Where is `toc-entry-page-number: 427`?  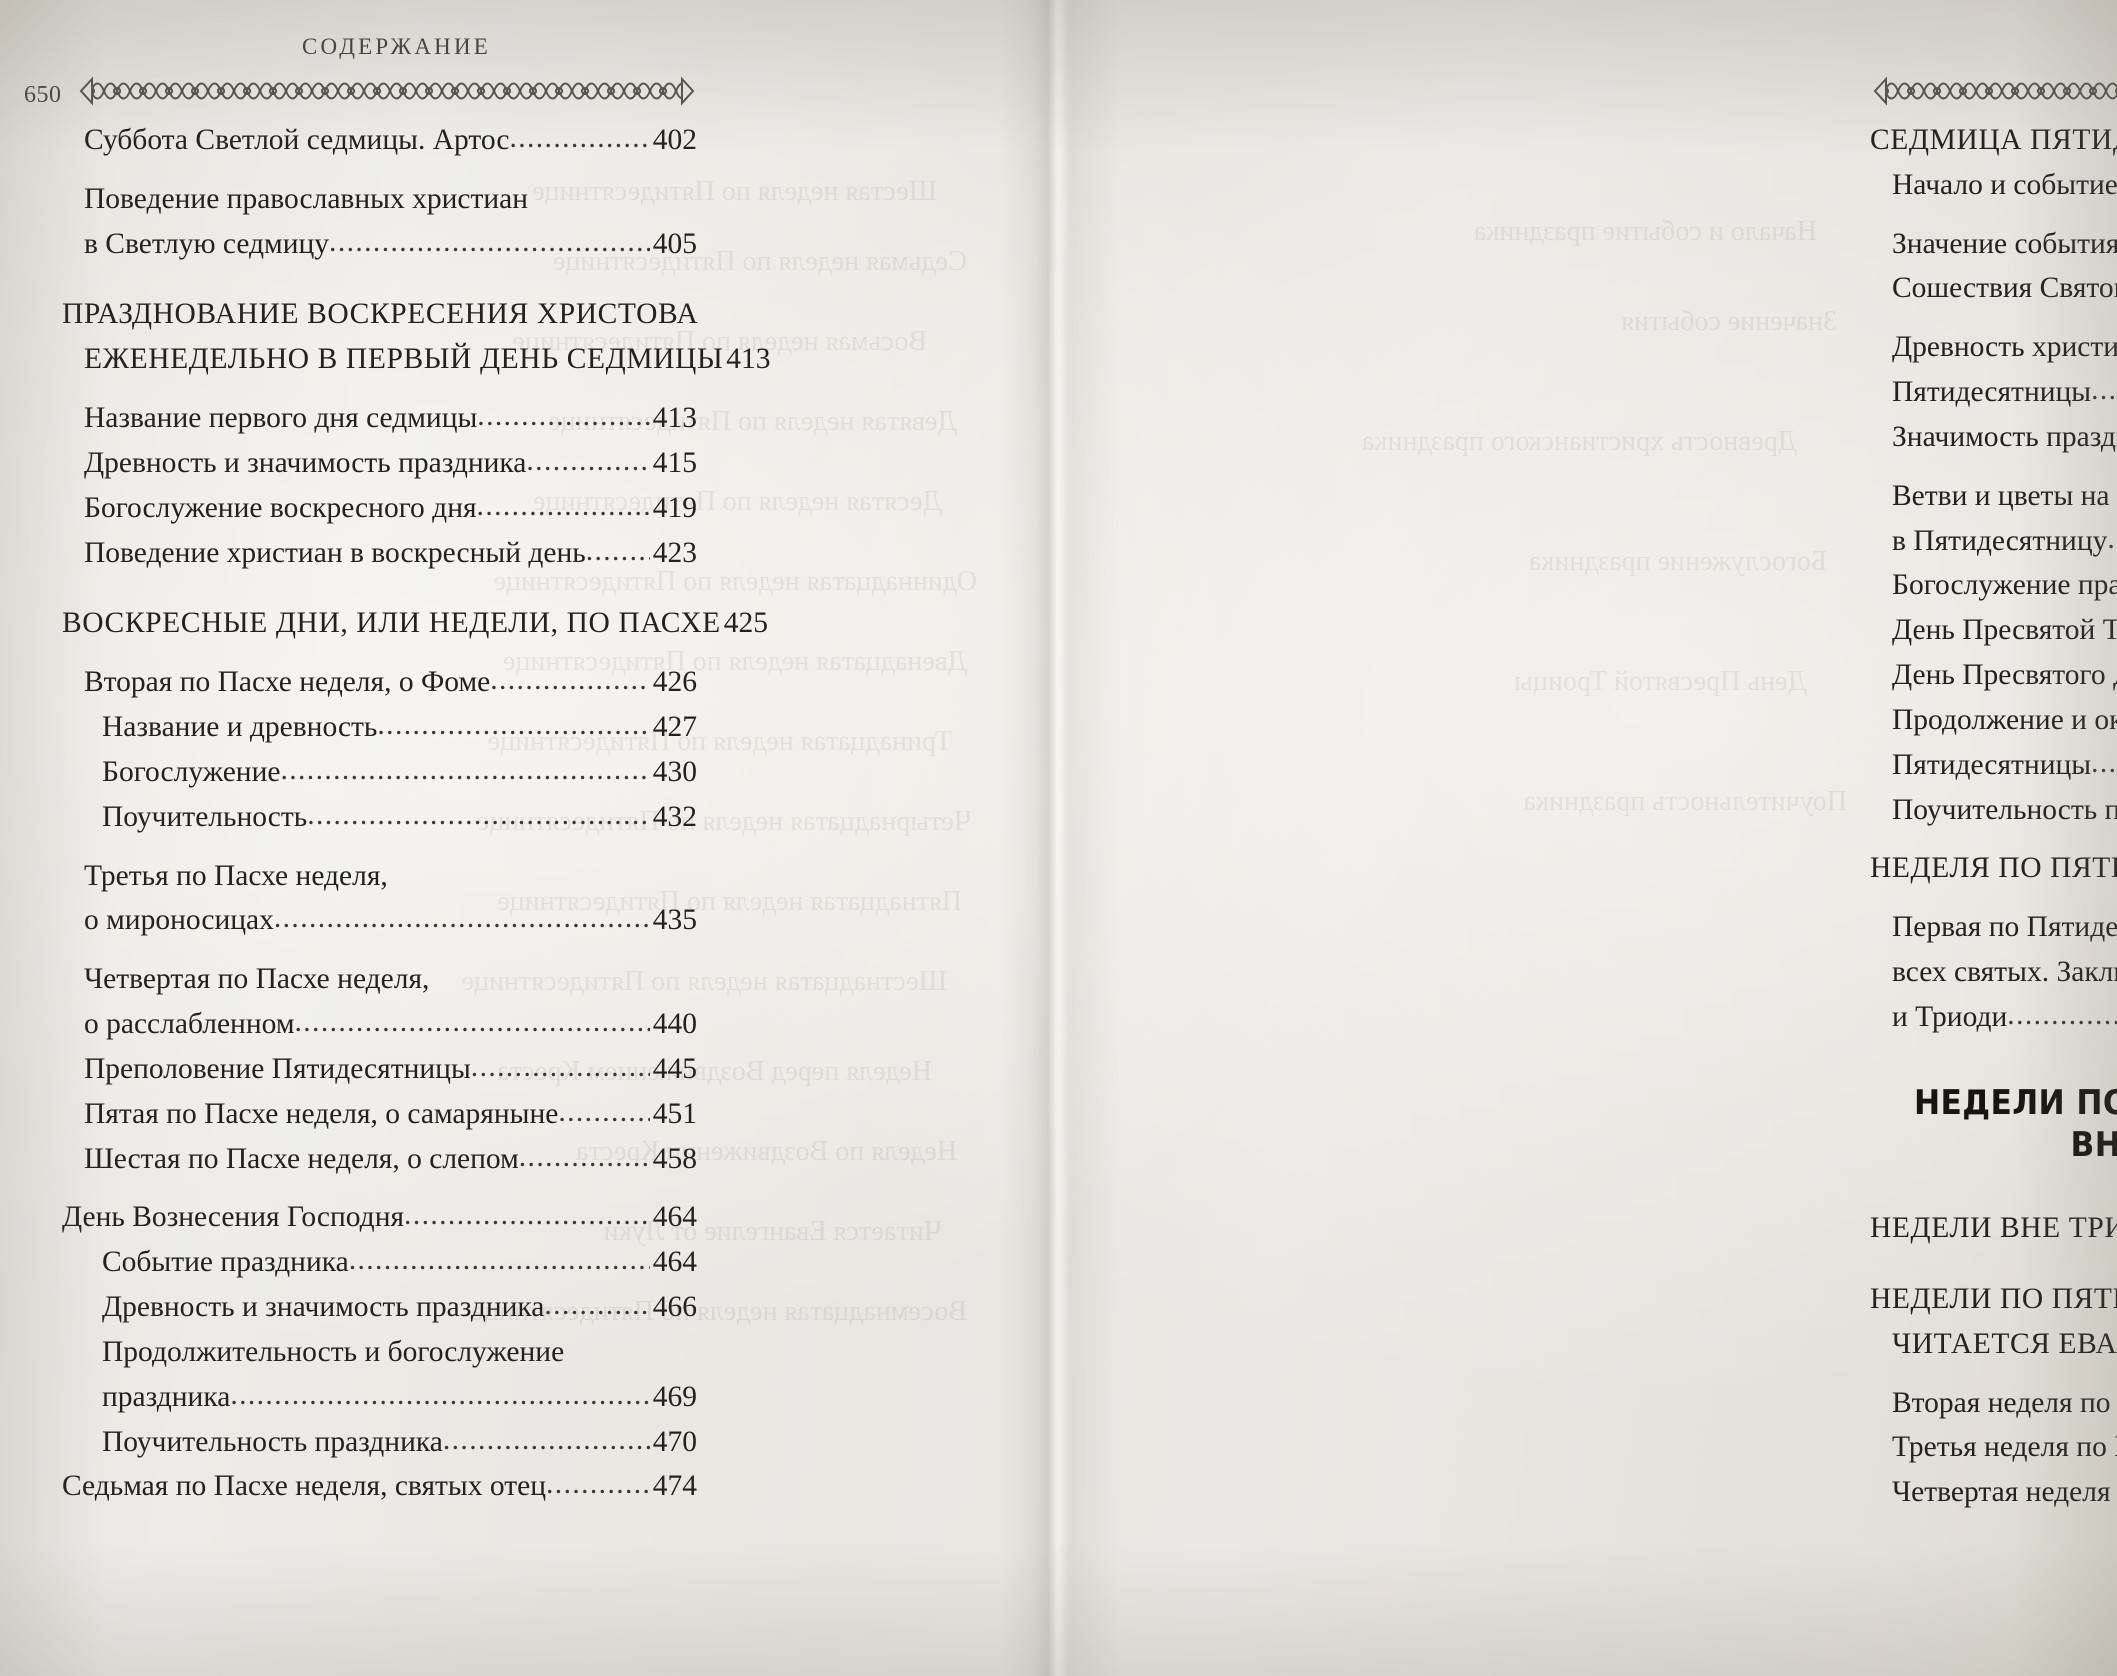
toc-entry-page-number: 427 is located at coordinates (674, 727).